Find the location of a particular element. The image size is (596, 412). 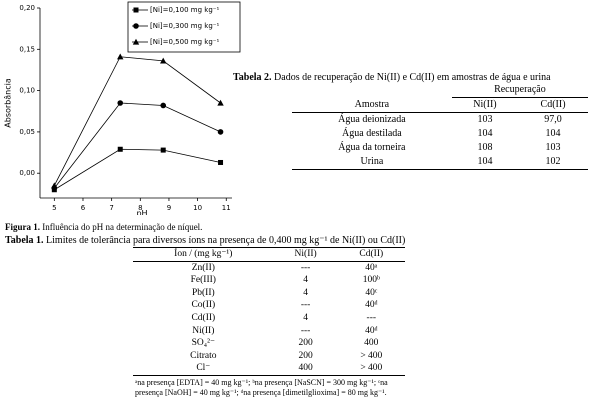

table-cell: 108 is located at coordinates (485, 147).